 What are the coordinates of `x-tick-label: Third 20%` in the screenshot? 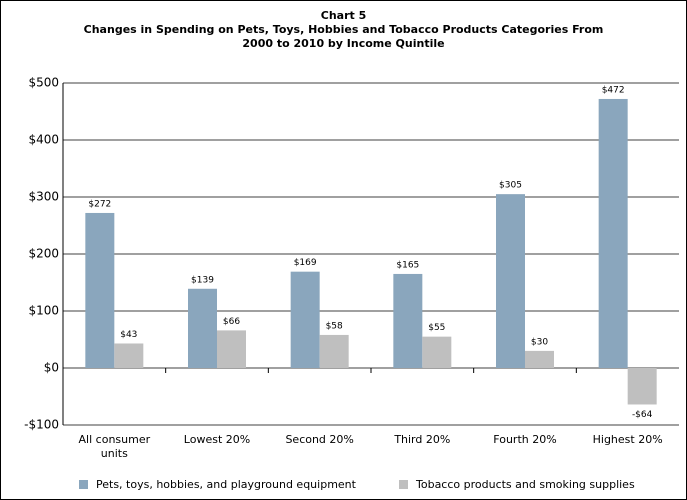 It's located at (422, 439).